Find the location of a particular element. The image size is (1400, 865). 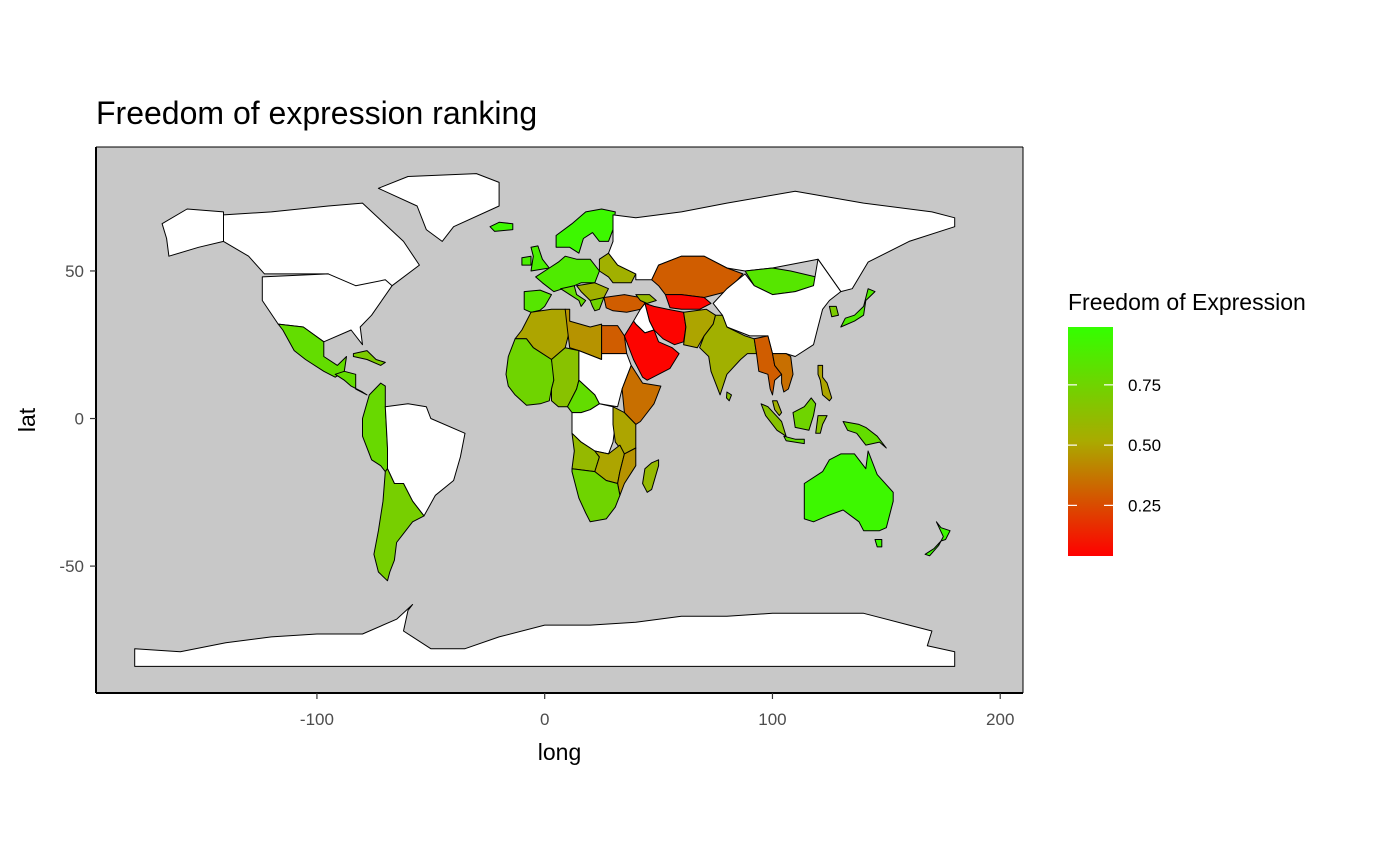

legend-tick-label: 0.75 is located at coordinates (1144, 385).